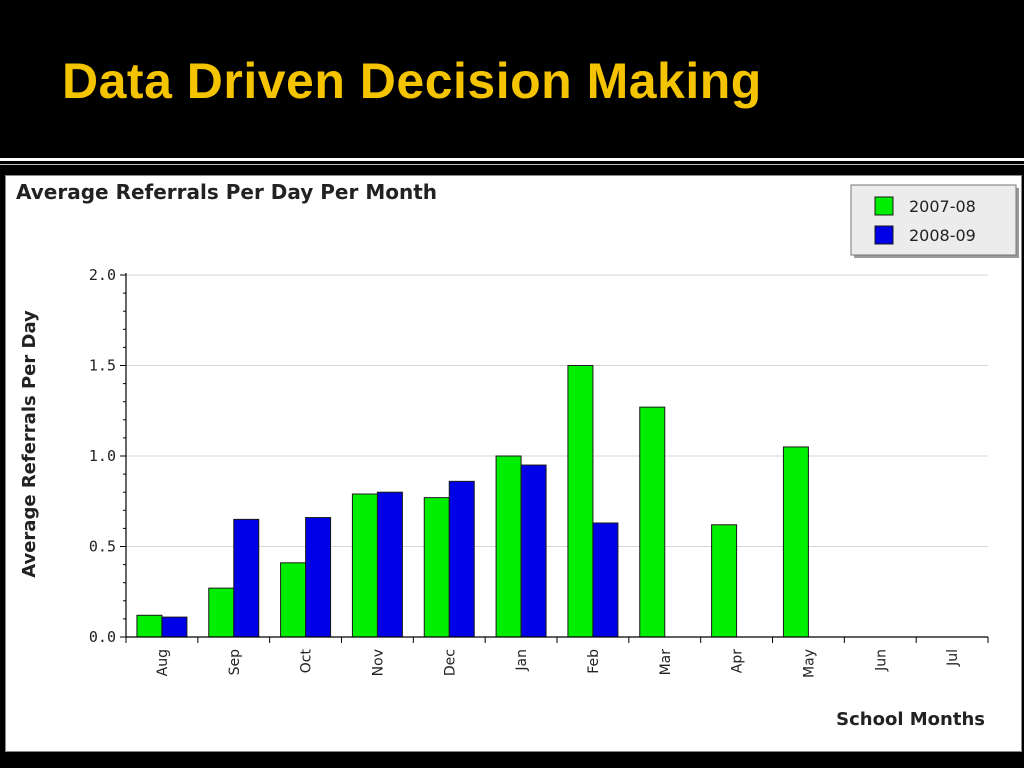  Describe the element at coordinates (512, 164) in the screenshot. I see `title-divider-thin` at that location.